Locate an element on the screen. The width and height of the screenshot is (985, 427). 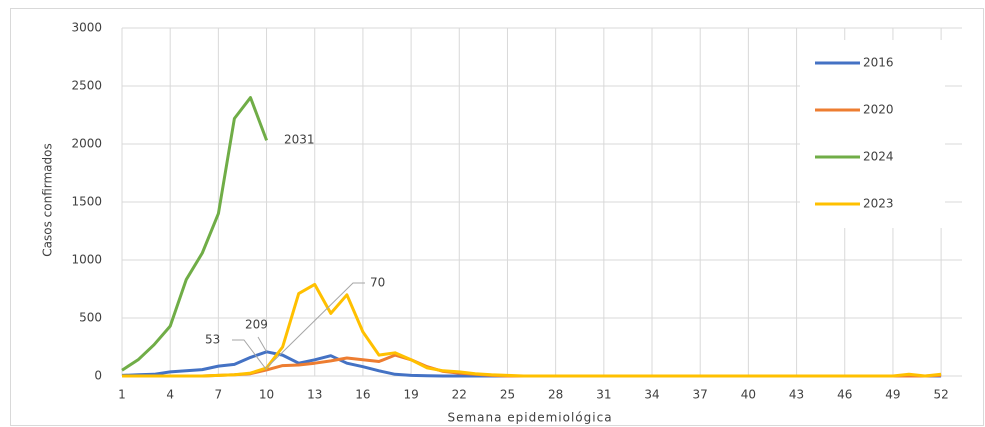
x-tick-label: 31 is located at coordinates (603, 395).